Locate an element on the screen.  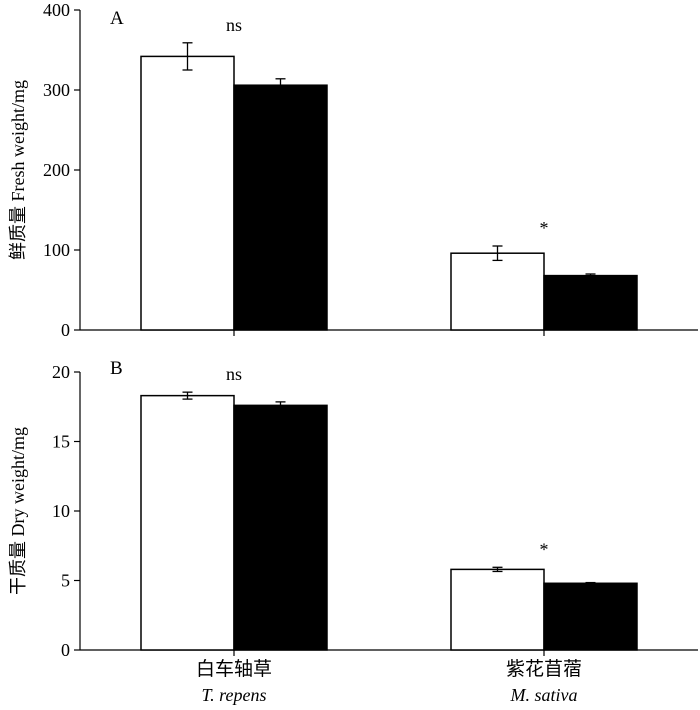
panel-a-y-tick-label: 400 is located at coordinates (56, 10).